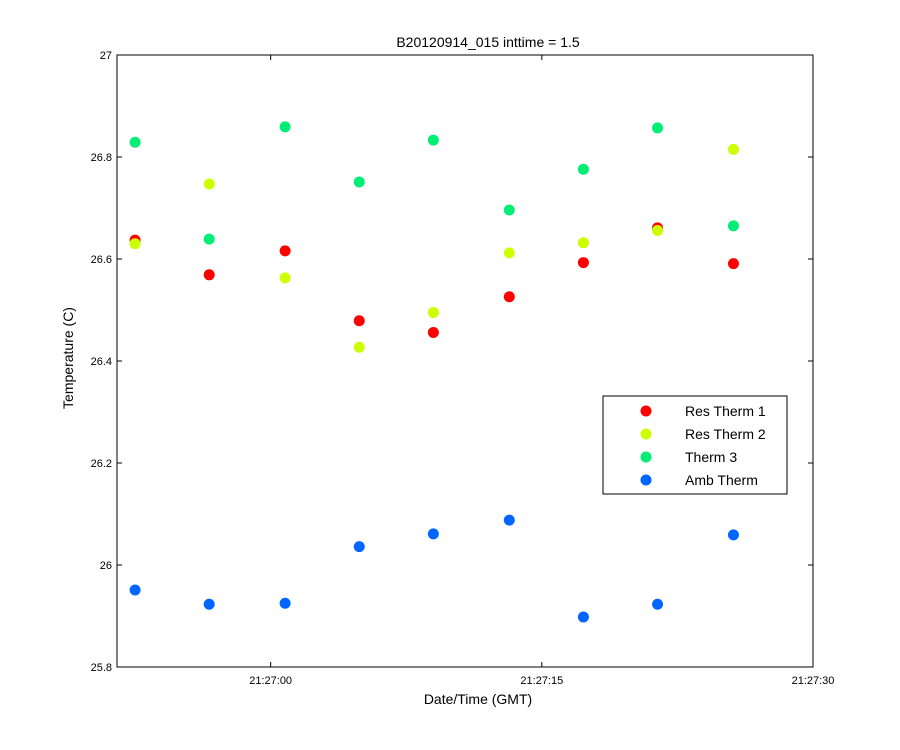 This screenshot has height=750, width=900. Describe the element at coordinates (711, 457) in the screenshot. I see `legend-label: Therm 3` at that location.